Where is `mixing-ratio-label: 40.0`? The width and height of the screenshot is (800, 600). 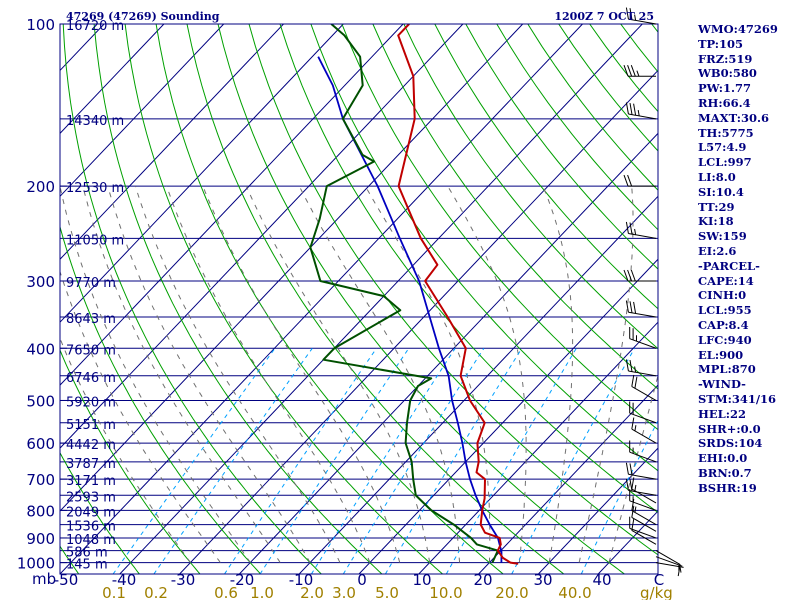
mixing-ratio-label: 40.0 is located at coordinates (574, 592).